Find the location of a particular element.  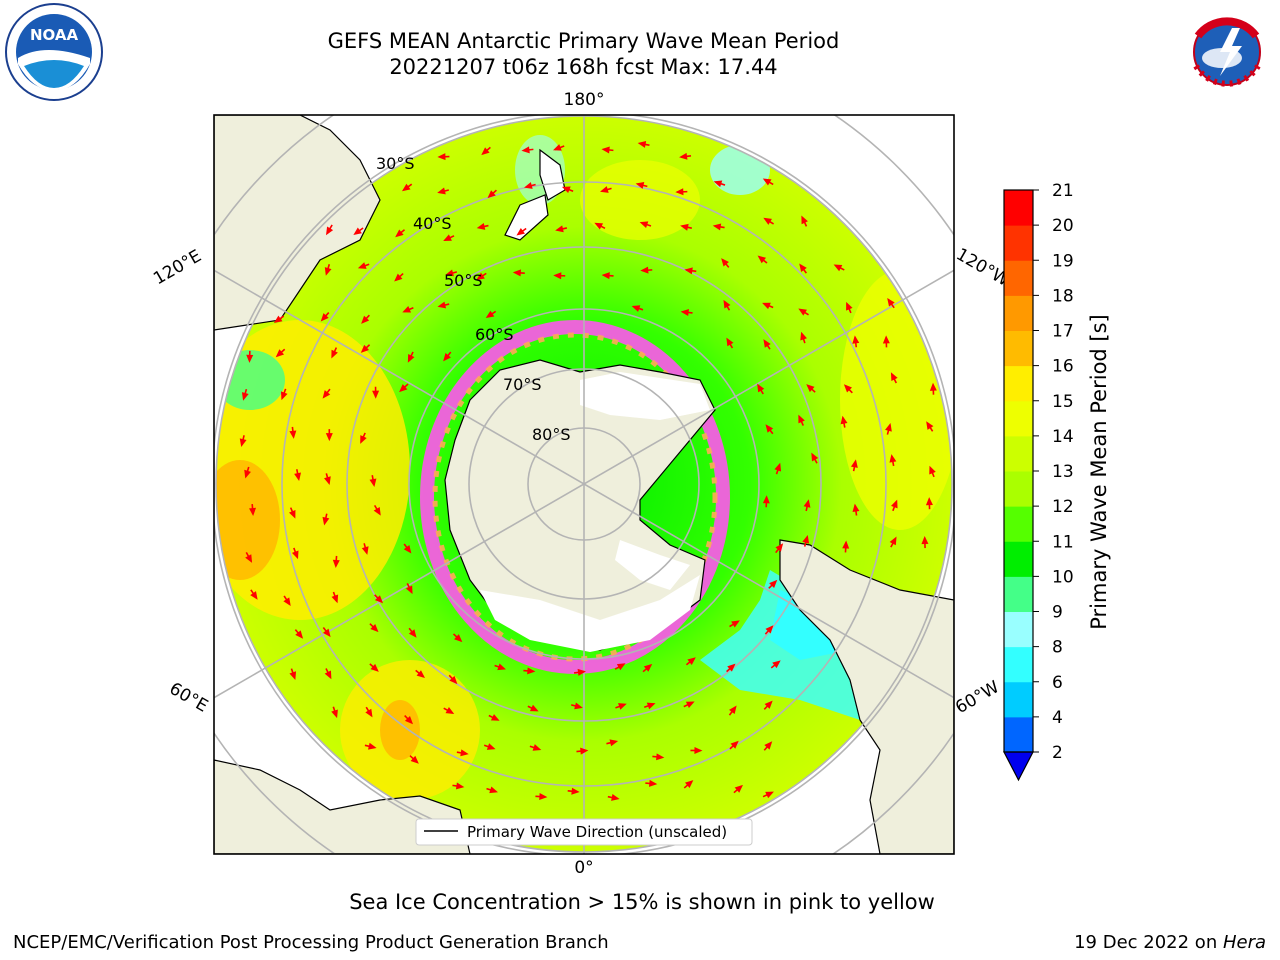

colorbar-tick-label: 9 is located at coordinates (1057, 613).